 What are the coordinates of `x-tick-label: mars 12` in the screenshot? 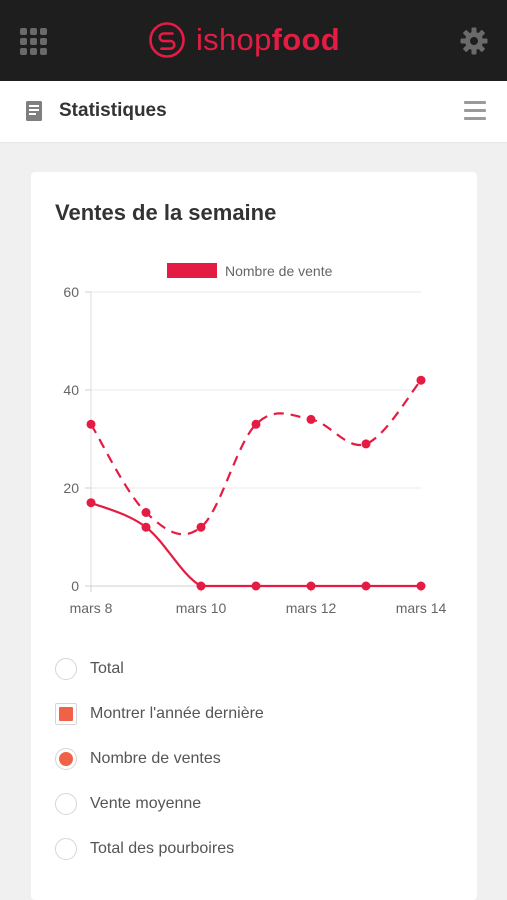 It's located at (311, 608).